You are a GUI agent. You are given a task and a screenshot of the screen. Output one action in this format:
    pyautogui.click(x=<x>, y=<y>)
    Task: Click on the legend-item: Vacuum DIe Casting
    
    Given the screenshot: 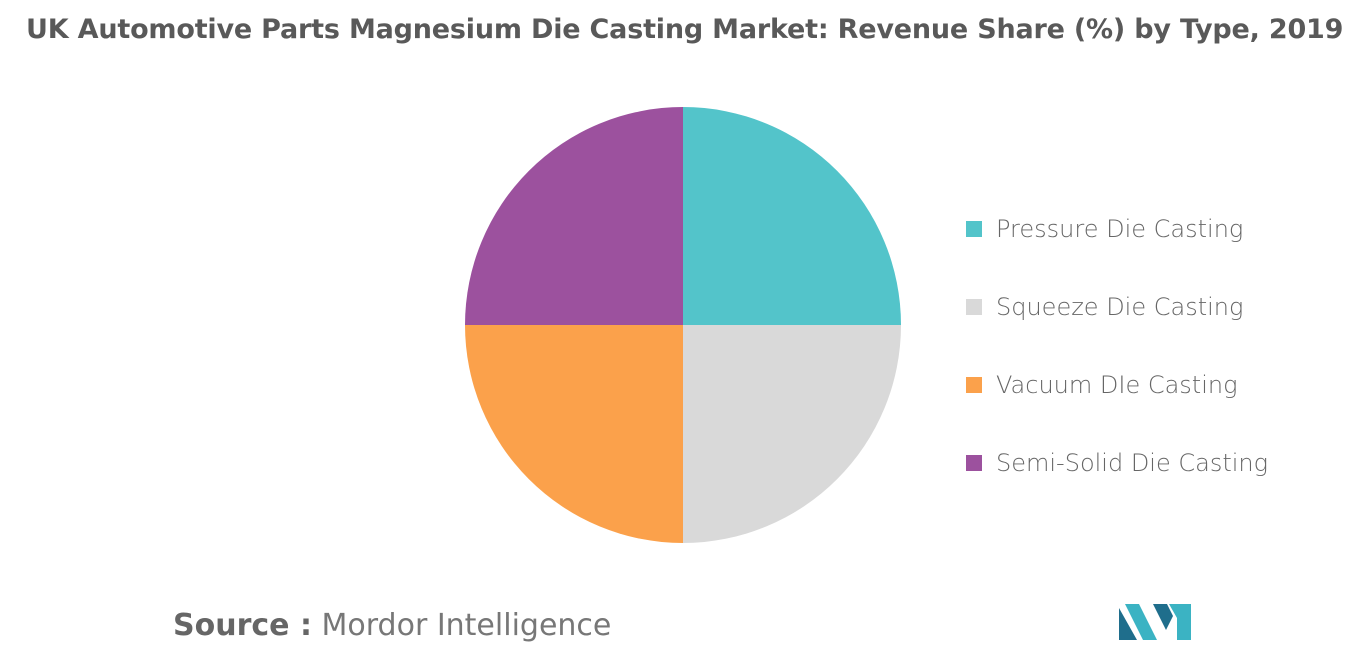 What is the action you would take?
    pyautogui.click(x=1117, y=385)
    